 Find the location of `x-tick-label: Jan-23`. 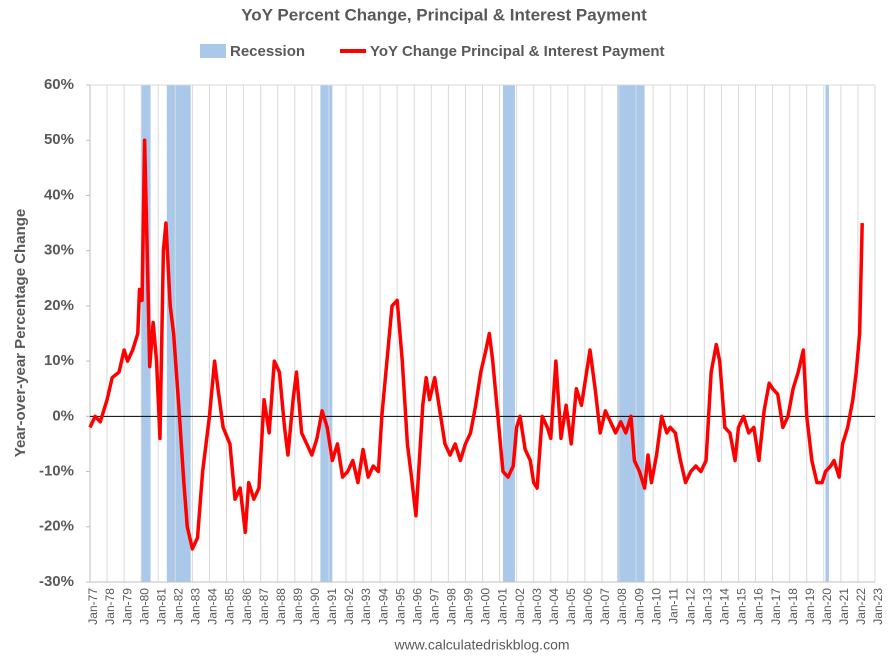

x-tick-label: Jan-23 is located at coordinates (878, 606).